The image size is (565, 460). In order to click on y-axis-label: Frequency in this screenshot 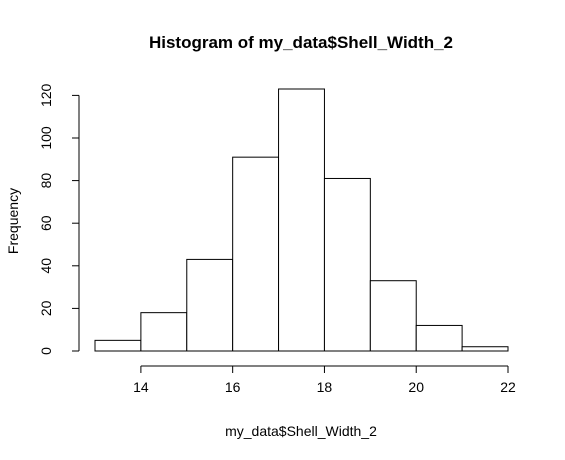, I will do `click(13, 221)`.